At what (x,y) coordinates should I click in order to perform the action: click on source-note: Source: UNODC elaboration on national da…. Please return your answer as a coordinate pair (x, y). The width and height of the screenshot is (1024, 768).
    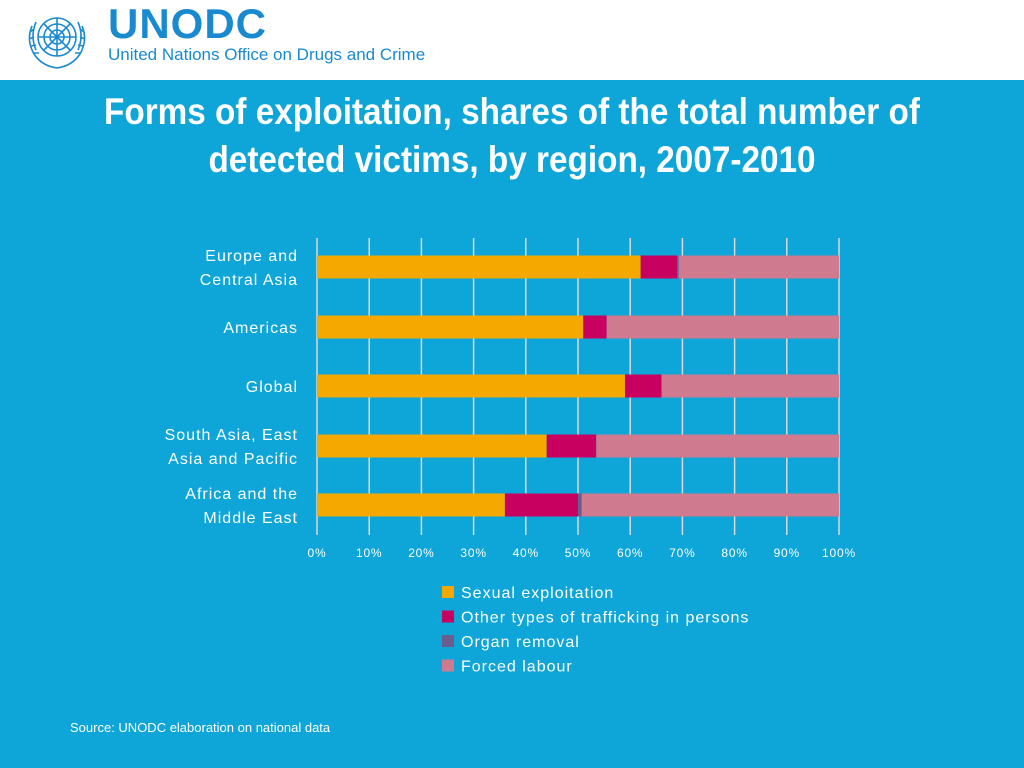
    Looking at the image, I should click on (200, 727).